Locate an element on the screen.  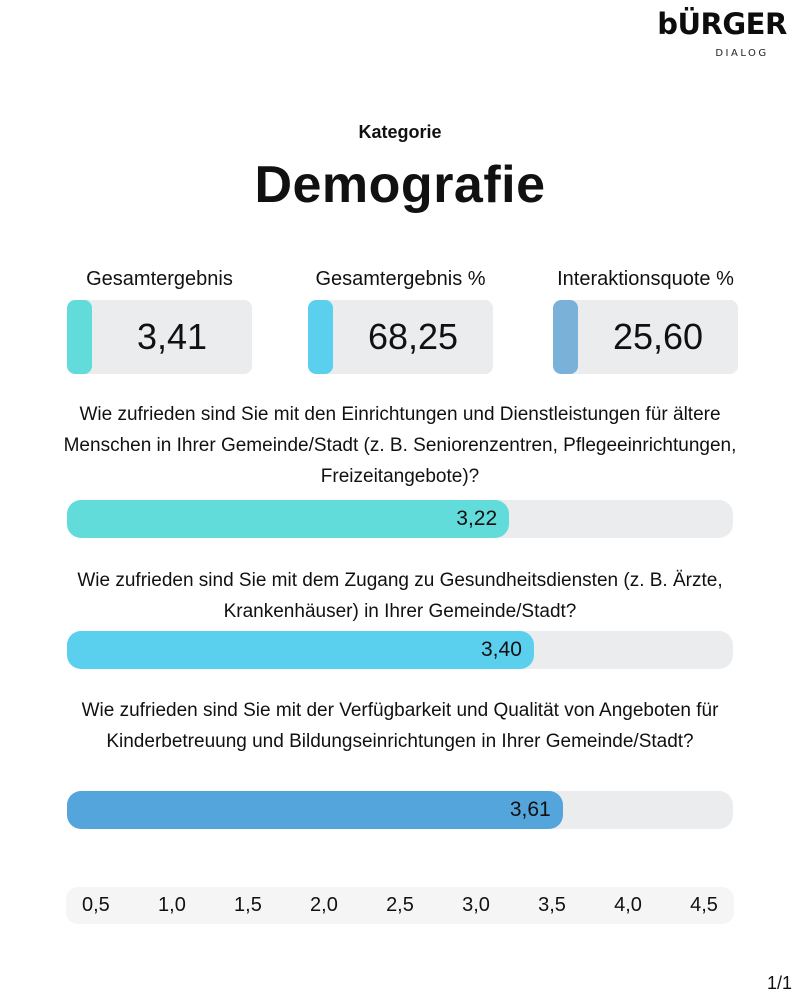
bar-2: 3,40 is located at coordinates (300, 650).